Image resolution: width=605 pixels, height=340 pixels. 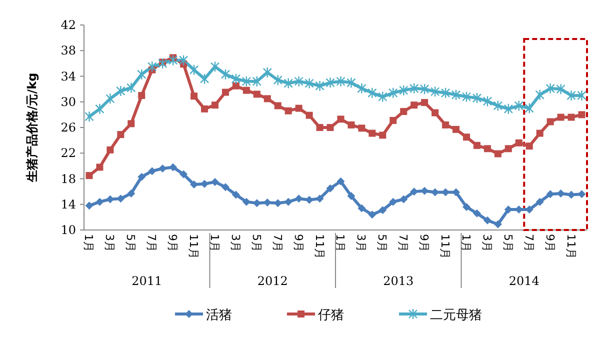 I want to click on y-tick-label: 30, so click(x=68, y=101).